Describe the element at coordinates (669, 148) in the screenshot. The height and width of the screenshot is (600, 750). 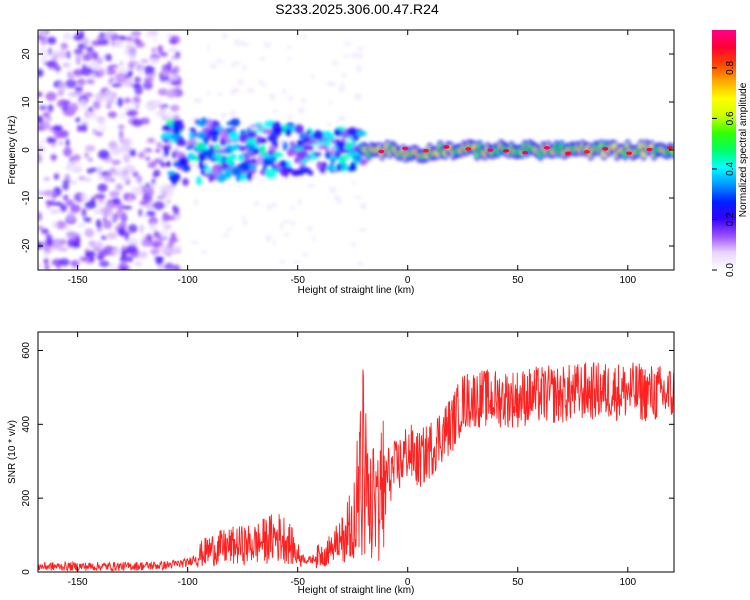
I see `signal-peak` at that location.